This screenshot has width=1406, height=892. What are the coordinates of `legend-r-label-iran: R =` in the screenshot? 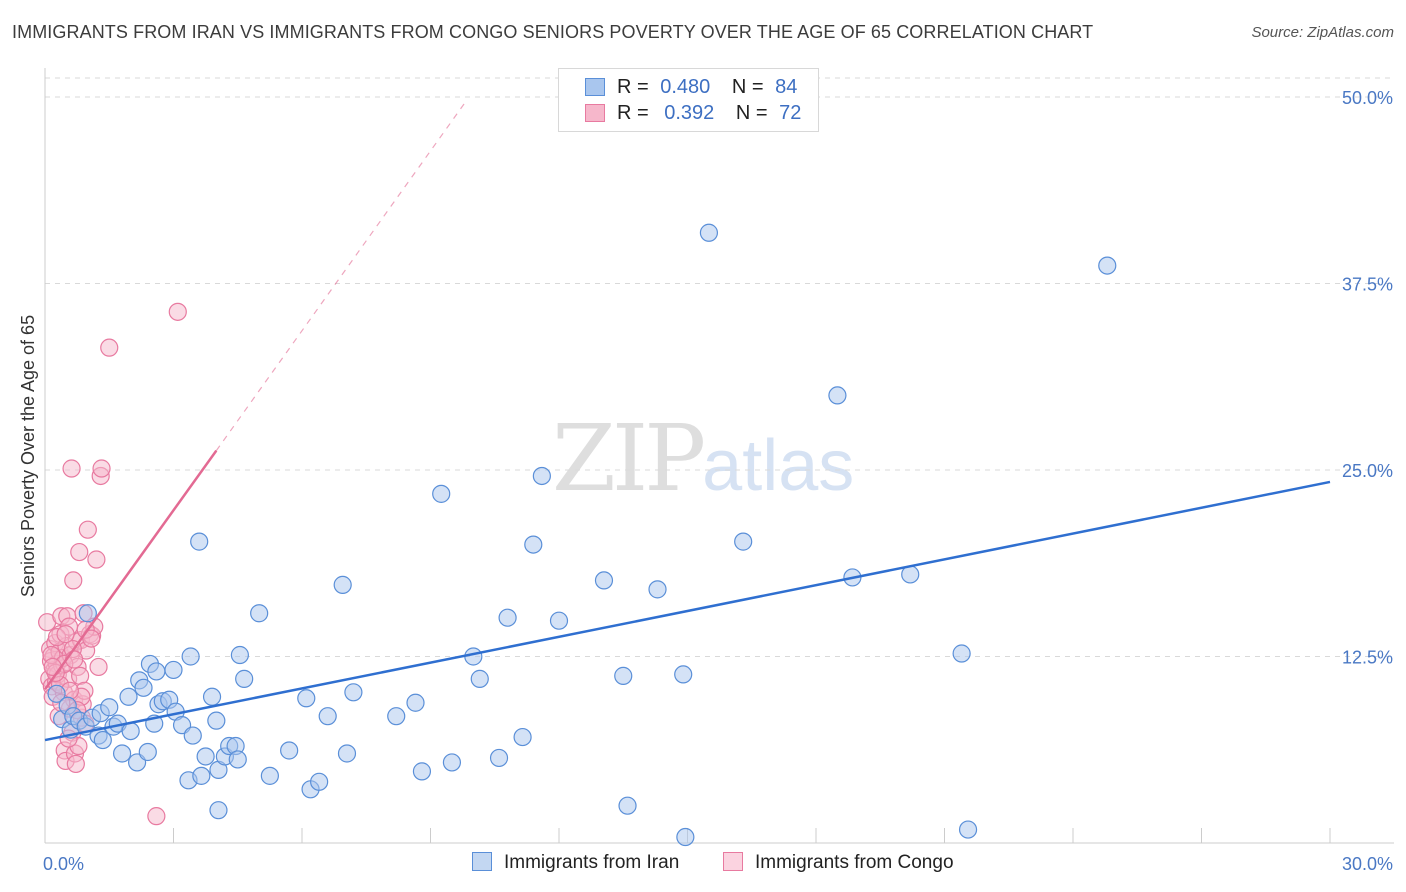 It's located at (633, 87).